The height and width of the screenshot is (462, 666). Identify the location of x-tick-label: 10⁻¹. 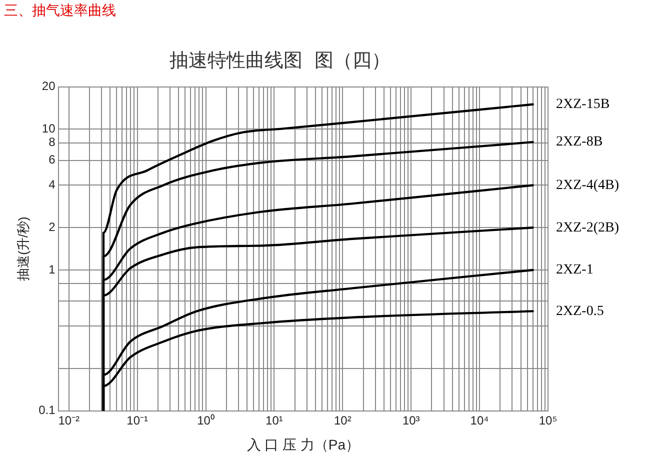
(137, 420).